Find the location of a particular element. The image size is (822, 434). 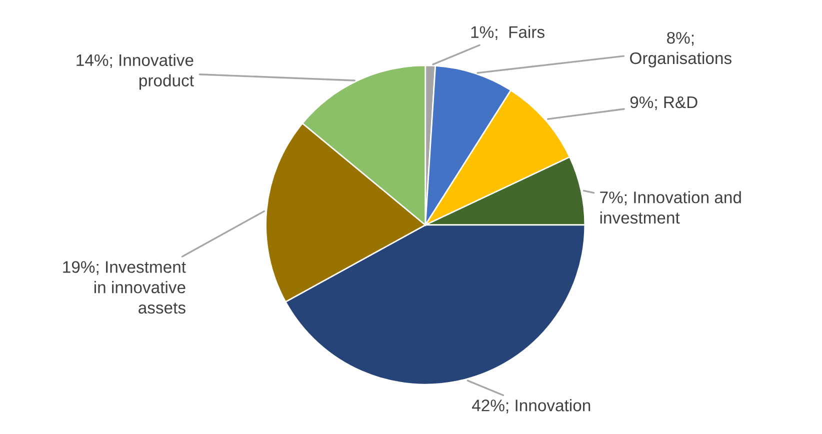

slice-label: 1%; Fairs is located at coordinates (507, 33).